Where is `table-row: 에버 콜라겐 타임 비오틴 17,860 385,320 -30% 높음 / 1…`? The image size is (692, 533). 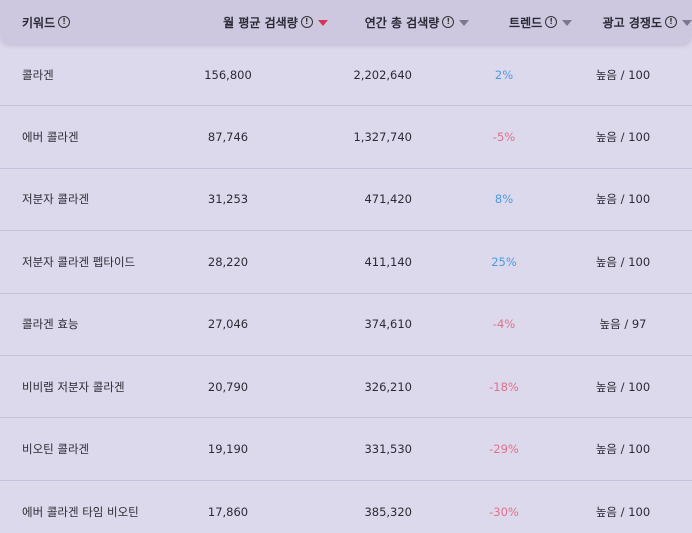
table-row: 에버 콜라겐 타임 비오틴 17,860 385,320 -30% 높음 / 1… is located at coordinates (346, 507).